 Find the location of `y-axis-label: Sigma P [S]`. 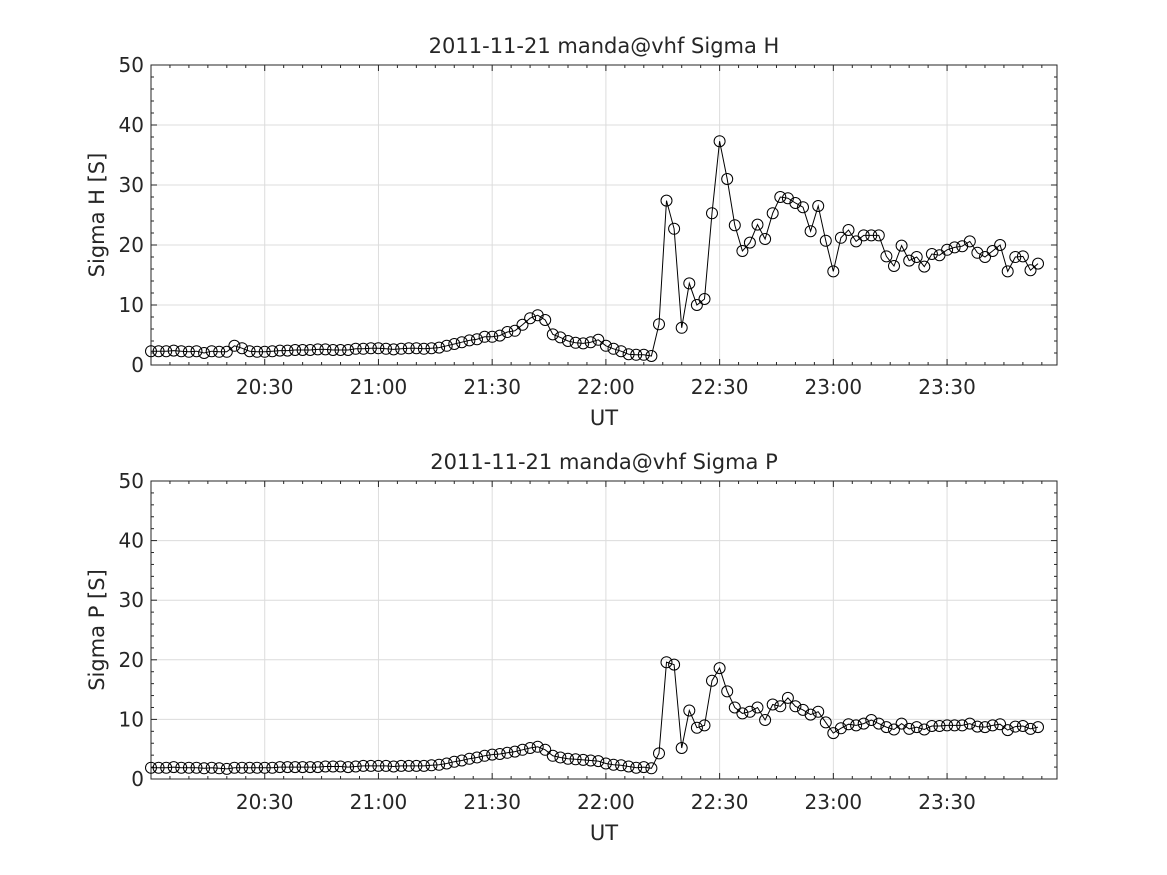

y-axis-label: Sigma P [S] is located at coordinates (97, 630).